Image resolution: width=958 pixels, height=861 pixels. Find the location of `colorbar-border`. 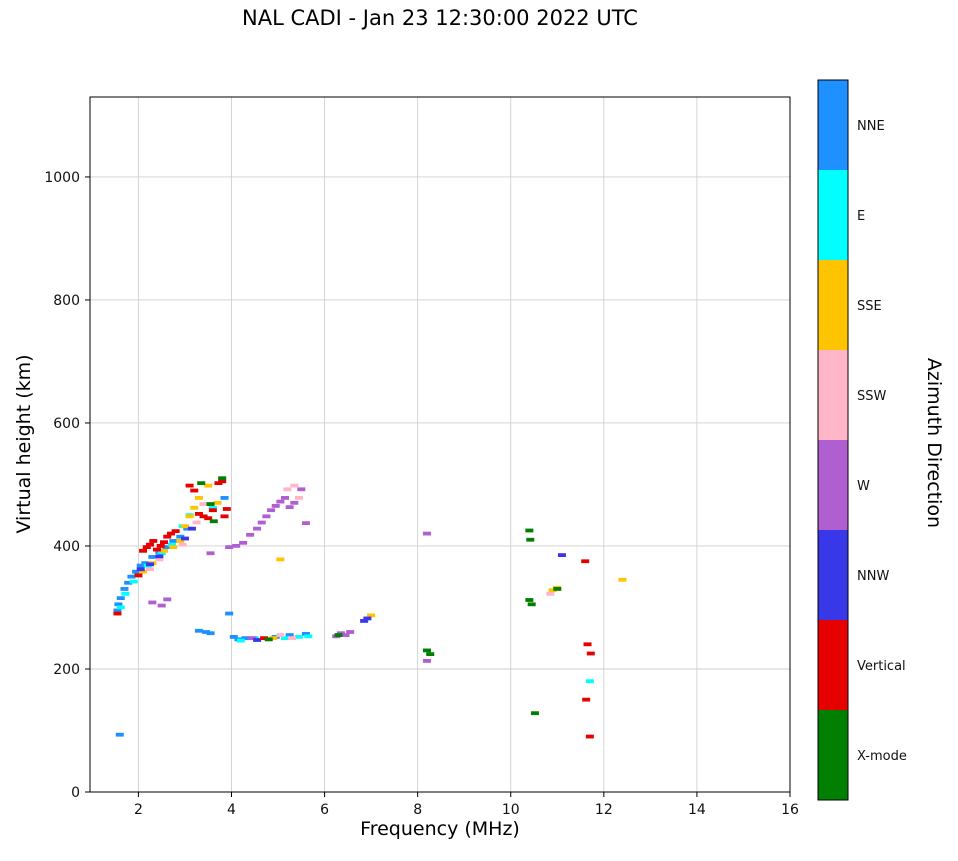

colorbar-border is located at coordinates (833, 440).